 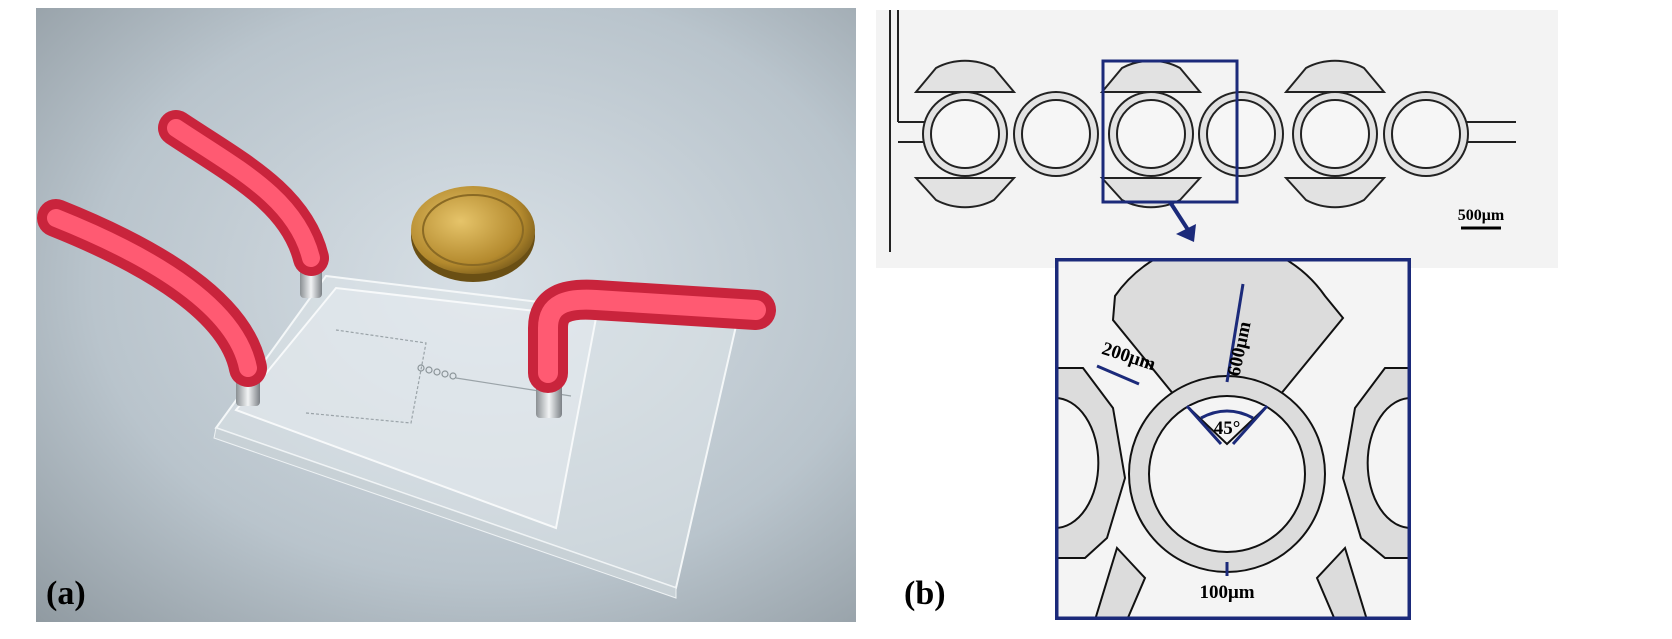 I want to click on dimension-angle: 45°, so click(x=1227, y=428).